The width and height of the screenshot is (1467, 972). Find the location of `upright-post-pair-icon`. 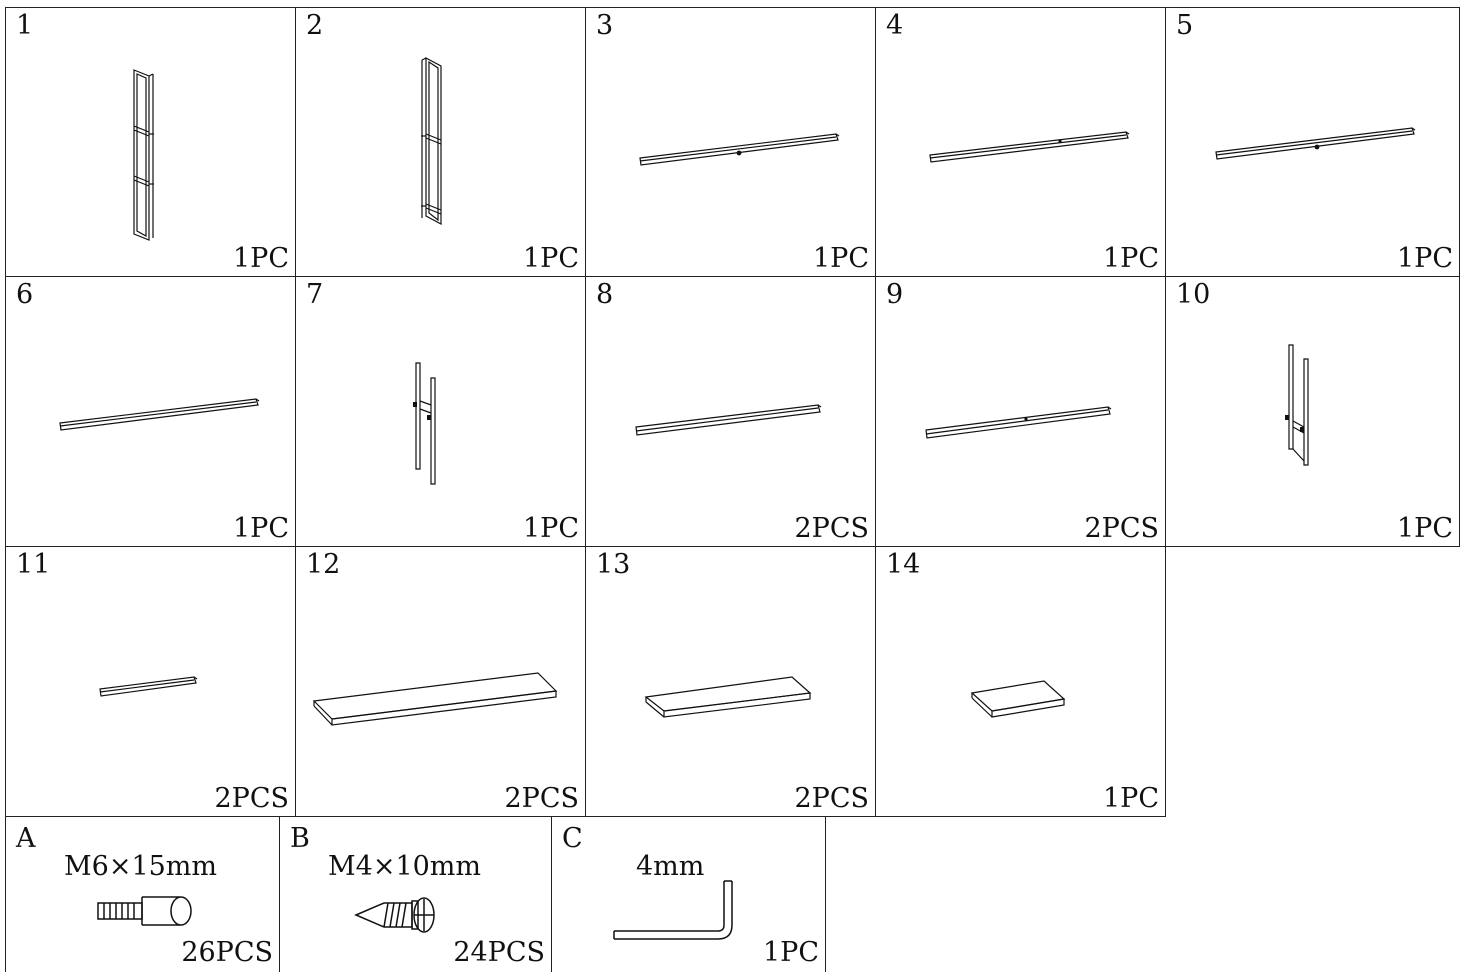

upright-post-pair-icon is located at coordinates (499, 411).